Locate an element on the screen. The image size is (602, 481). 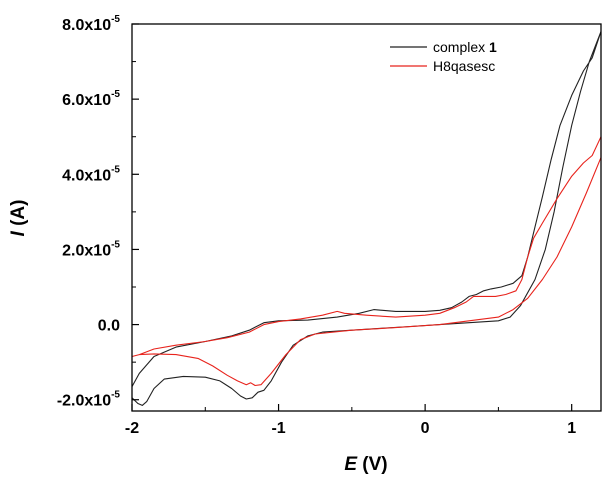
y-axis-title: I (A) is located at coordinates (18, 218).